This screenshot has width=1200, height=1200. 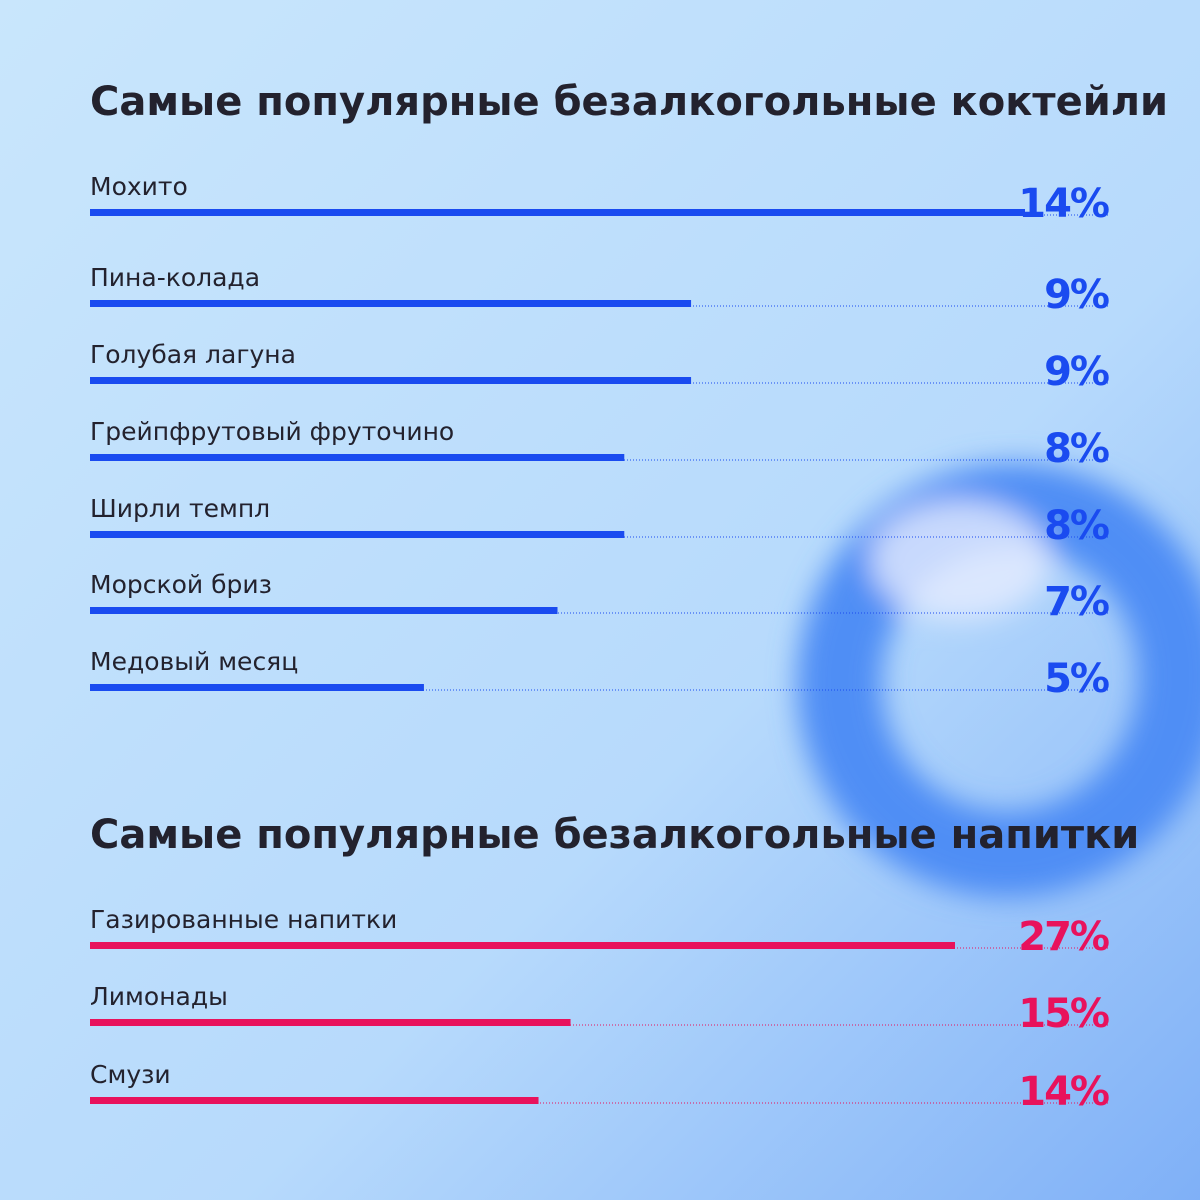 What do you see at coordinates (130, 1074) in the screenshot?
I see `category-label: Смузи` at bounding box center [130, 1074].